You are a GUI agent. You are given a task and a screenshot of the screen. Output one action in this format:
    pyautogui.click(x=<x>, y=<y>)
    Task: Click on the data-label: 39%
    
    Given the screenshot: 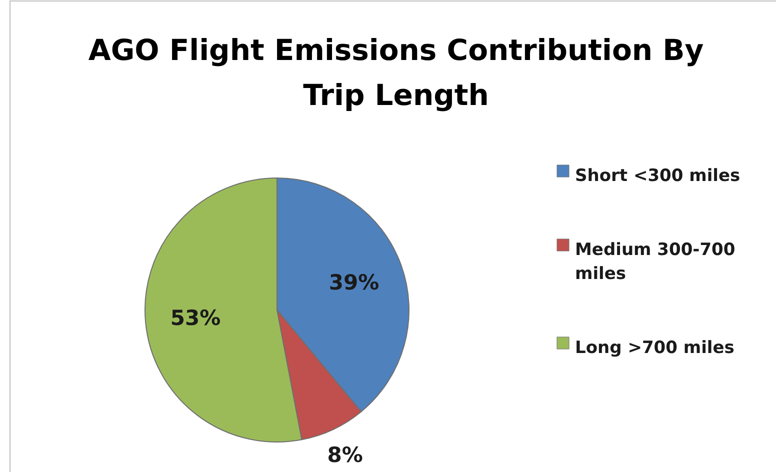 What is the action you would take?
    pyautogui.click(x=354, y=282)
    